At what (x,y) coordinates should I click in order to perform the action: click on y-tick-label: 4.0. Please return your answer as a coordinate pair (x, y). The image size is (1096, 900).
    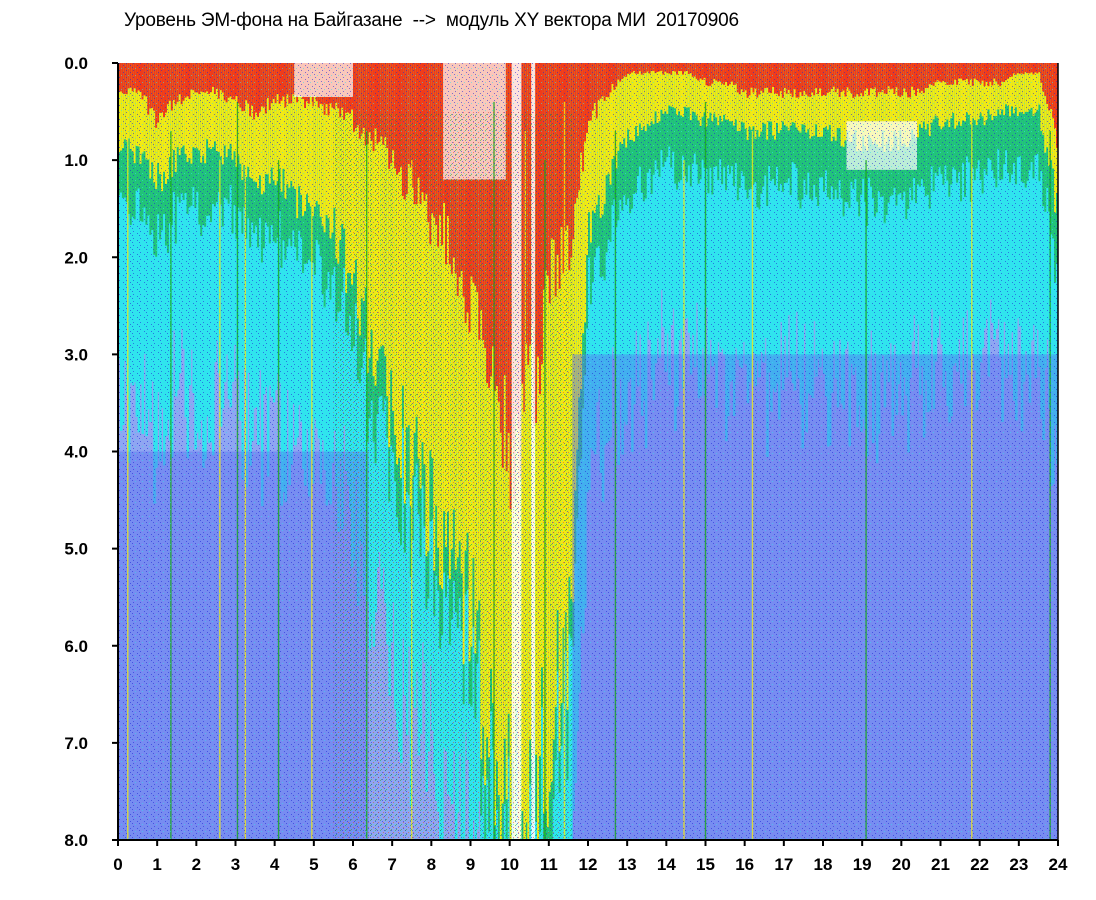
    Looking at the image, I should click on (76, 452).